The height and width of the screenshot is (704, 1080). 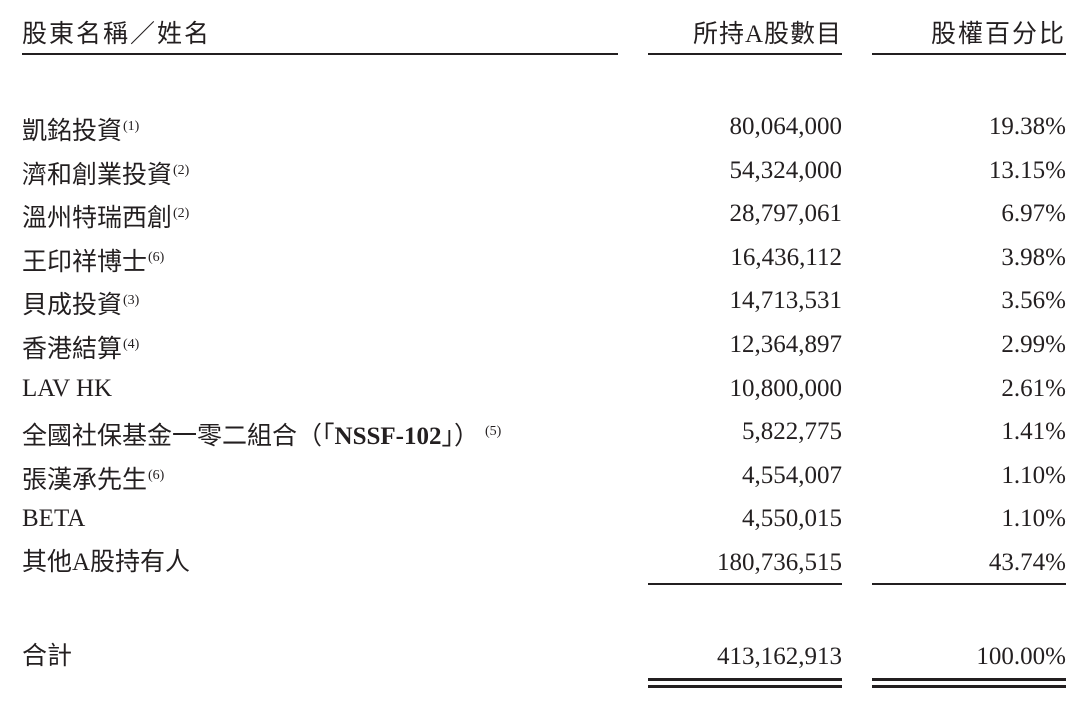 What do you see at coordinates (767, 34) in the screenshot?
I see `header-shares: 所持A股數目` at bounding box center [767, 34].